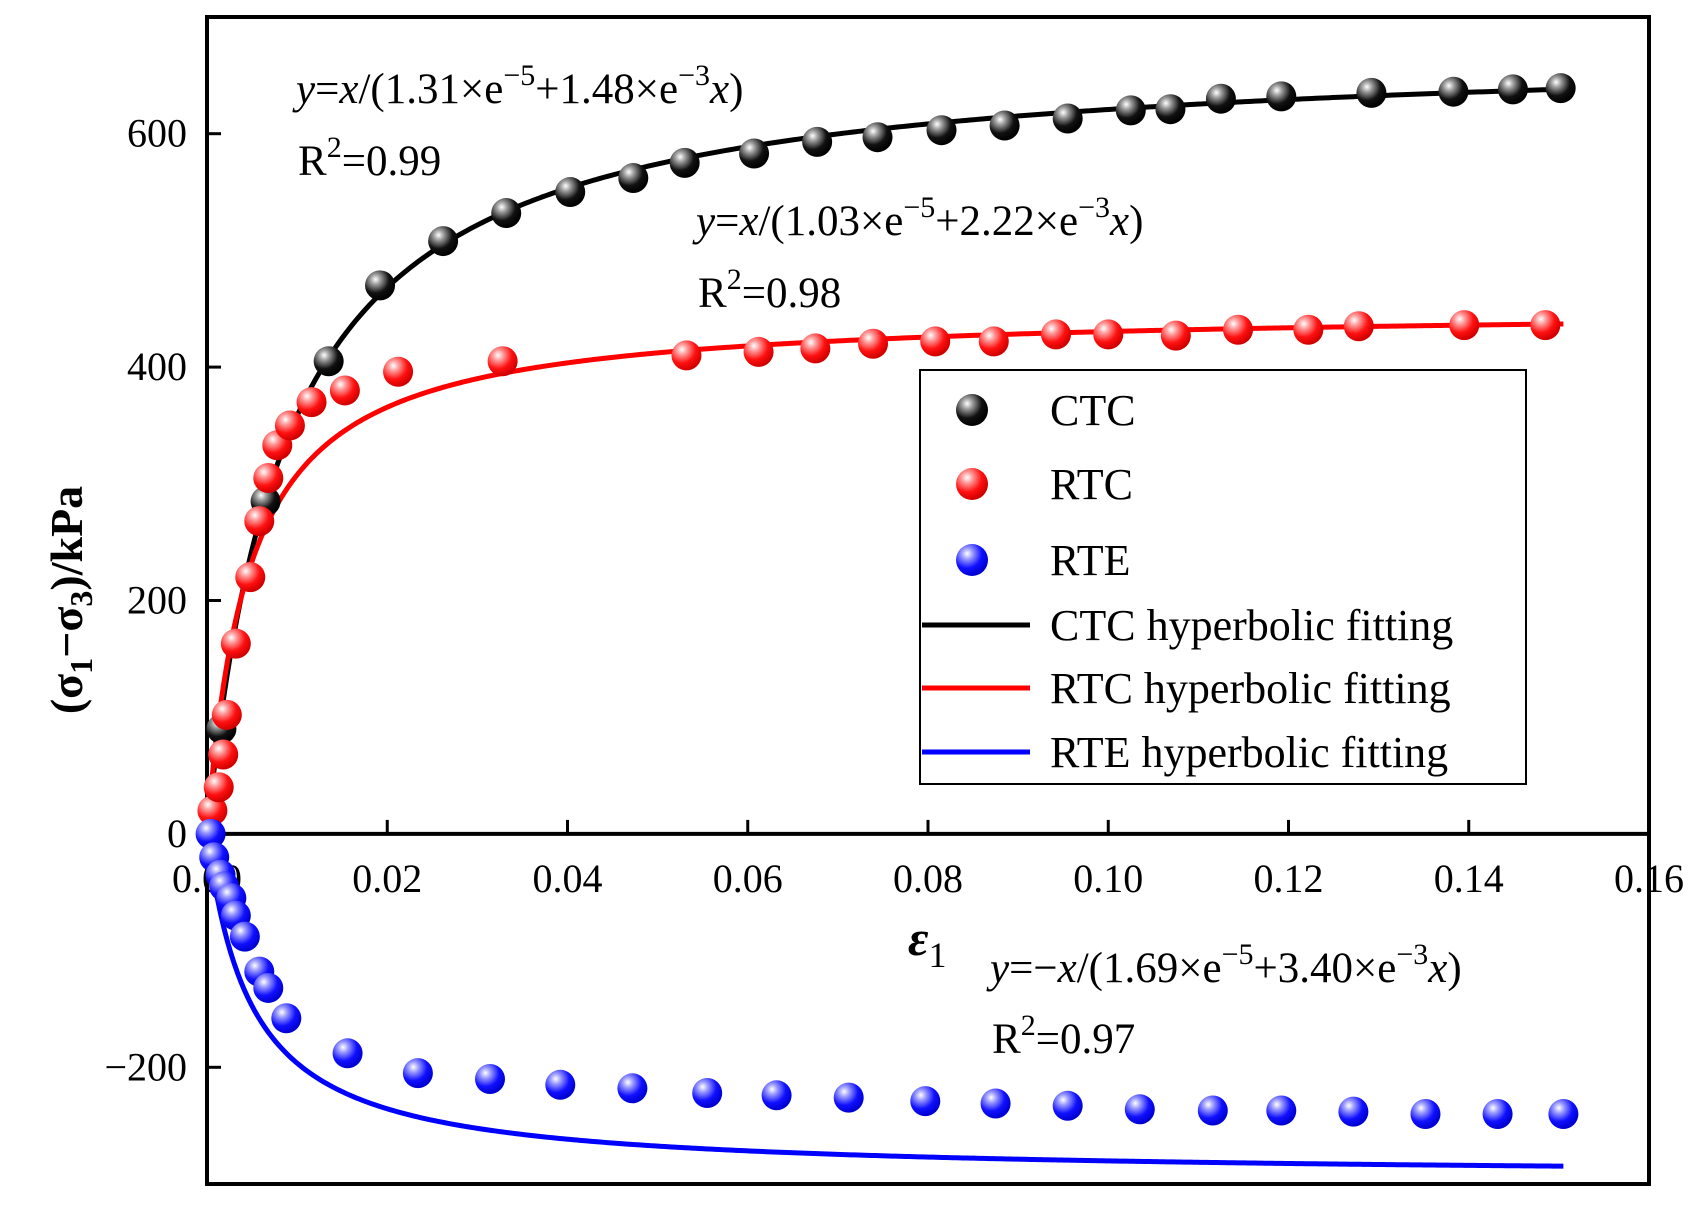  Describe the element at coordinates (1649, 878) in the screenshot. I see `x-tick-label: 0.16` at that location.